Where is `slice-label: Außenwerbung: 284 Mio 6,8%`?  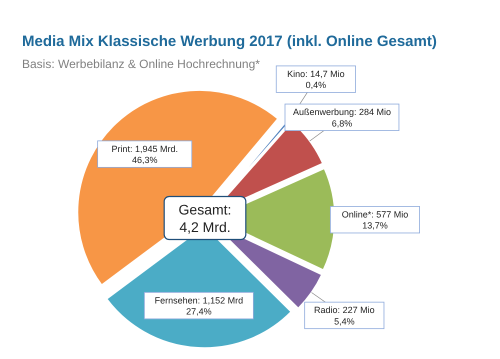 slice-label: Außenwerbung: 284 Mio 6,8% is located at coordinates (342, 117).